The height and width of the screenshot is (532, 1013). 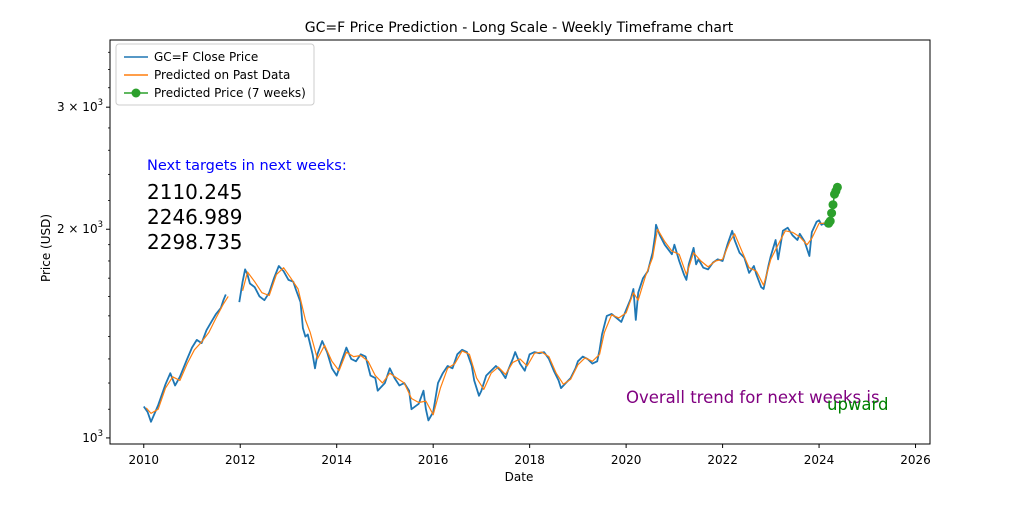 What do you see at coordinates (206, 57) in the screenshot?
I see `legend-label-close: GC=F Close Price` at bounding box center [206, 57].